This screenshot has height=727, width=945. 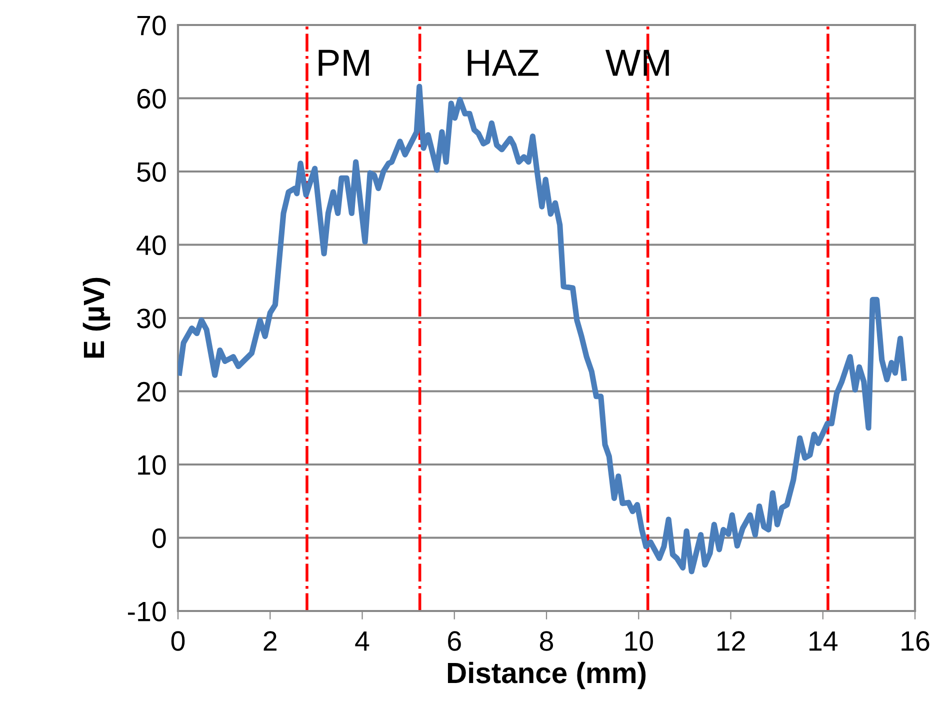 What do you see at coordinates (824, 641) in the screenshot?
I see `x-tick-label: 14` at bounding box center [824, 641].